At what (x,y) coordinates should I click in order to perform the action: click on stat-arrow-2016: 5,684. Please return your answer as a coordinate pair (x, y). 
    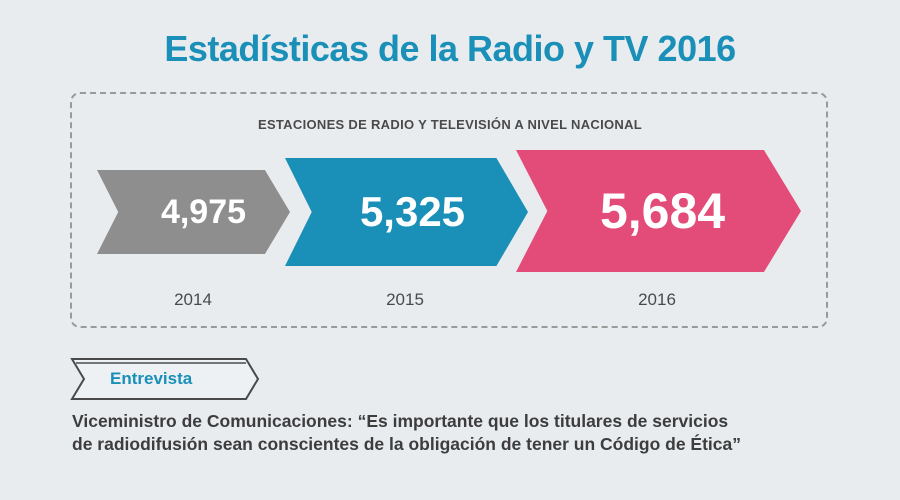
    Looking at the image, I should click on (658, 211).